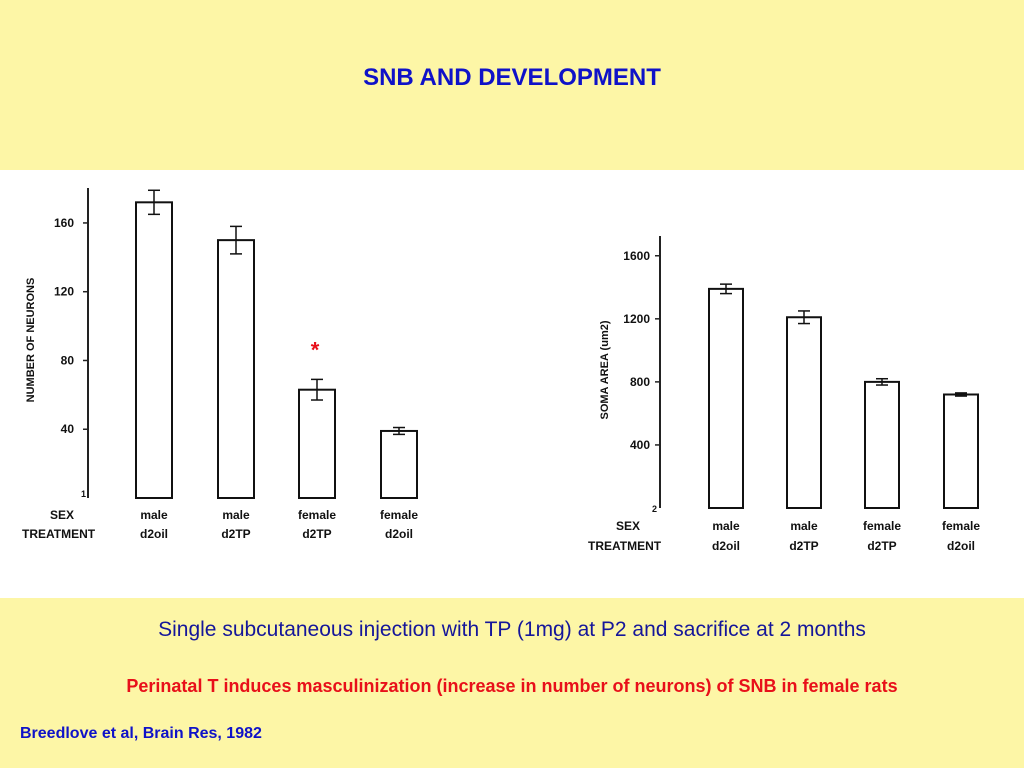 This screenshot has width=1024, height=768. Describe the element at coordinates (141, 733) in the screenshot. I see `citation: Breedlove et al, Brain Res, 1982` at that location.